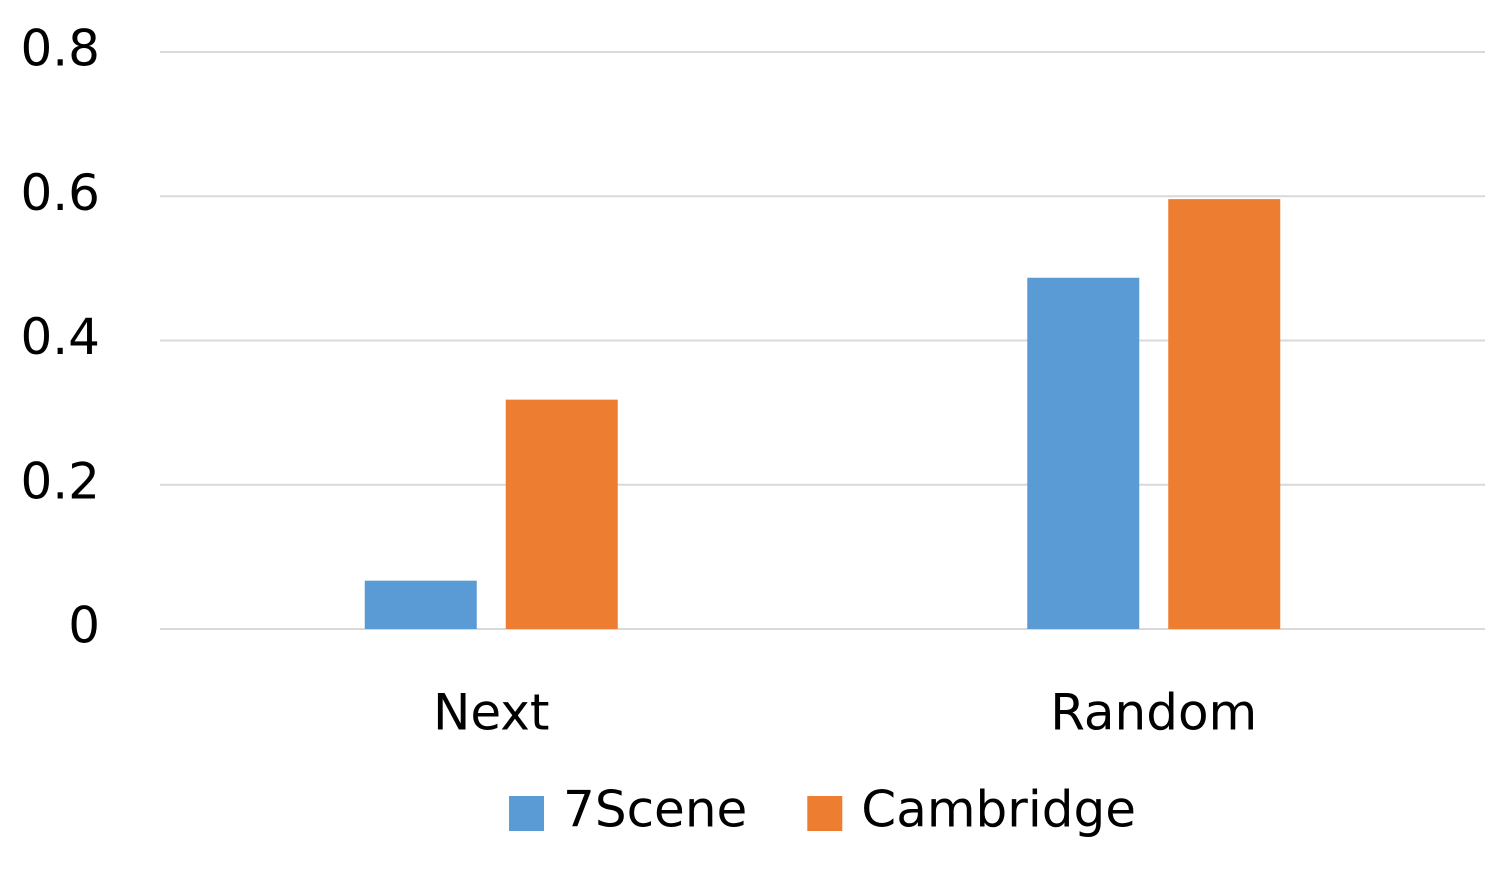 The image size is (1507, 873). I want to click on y-tick-label: 0.4, so click(60, 337).